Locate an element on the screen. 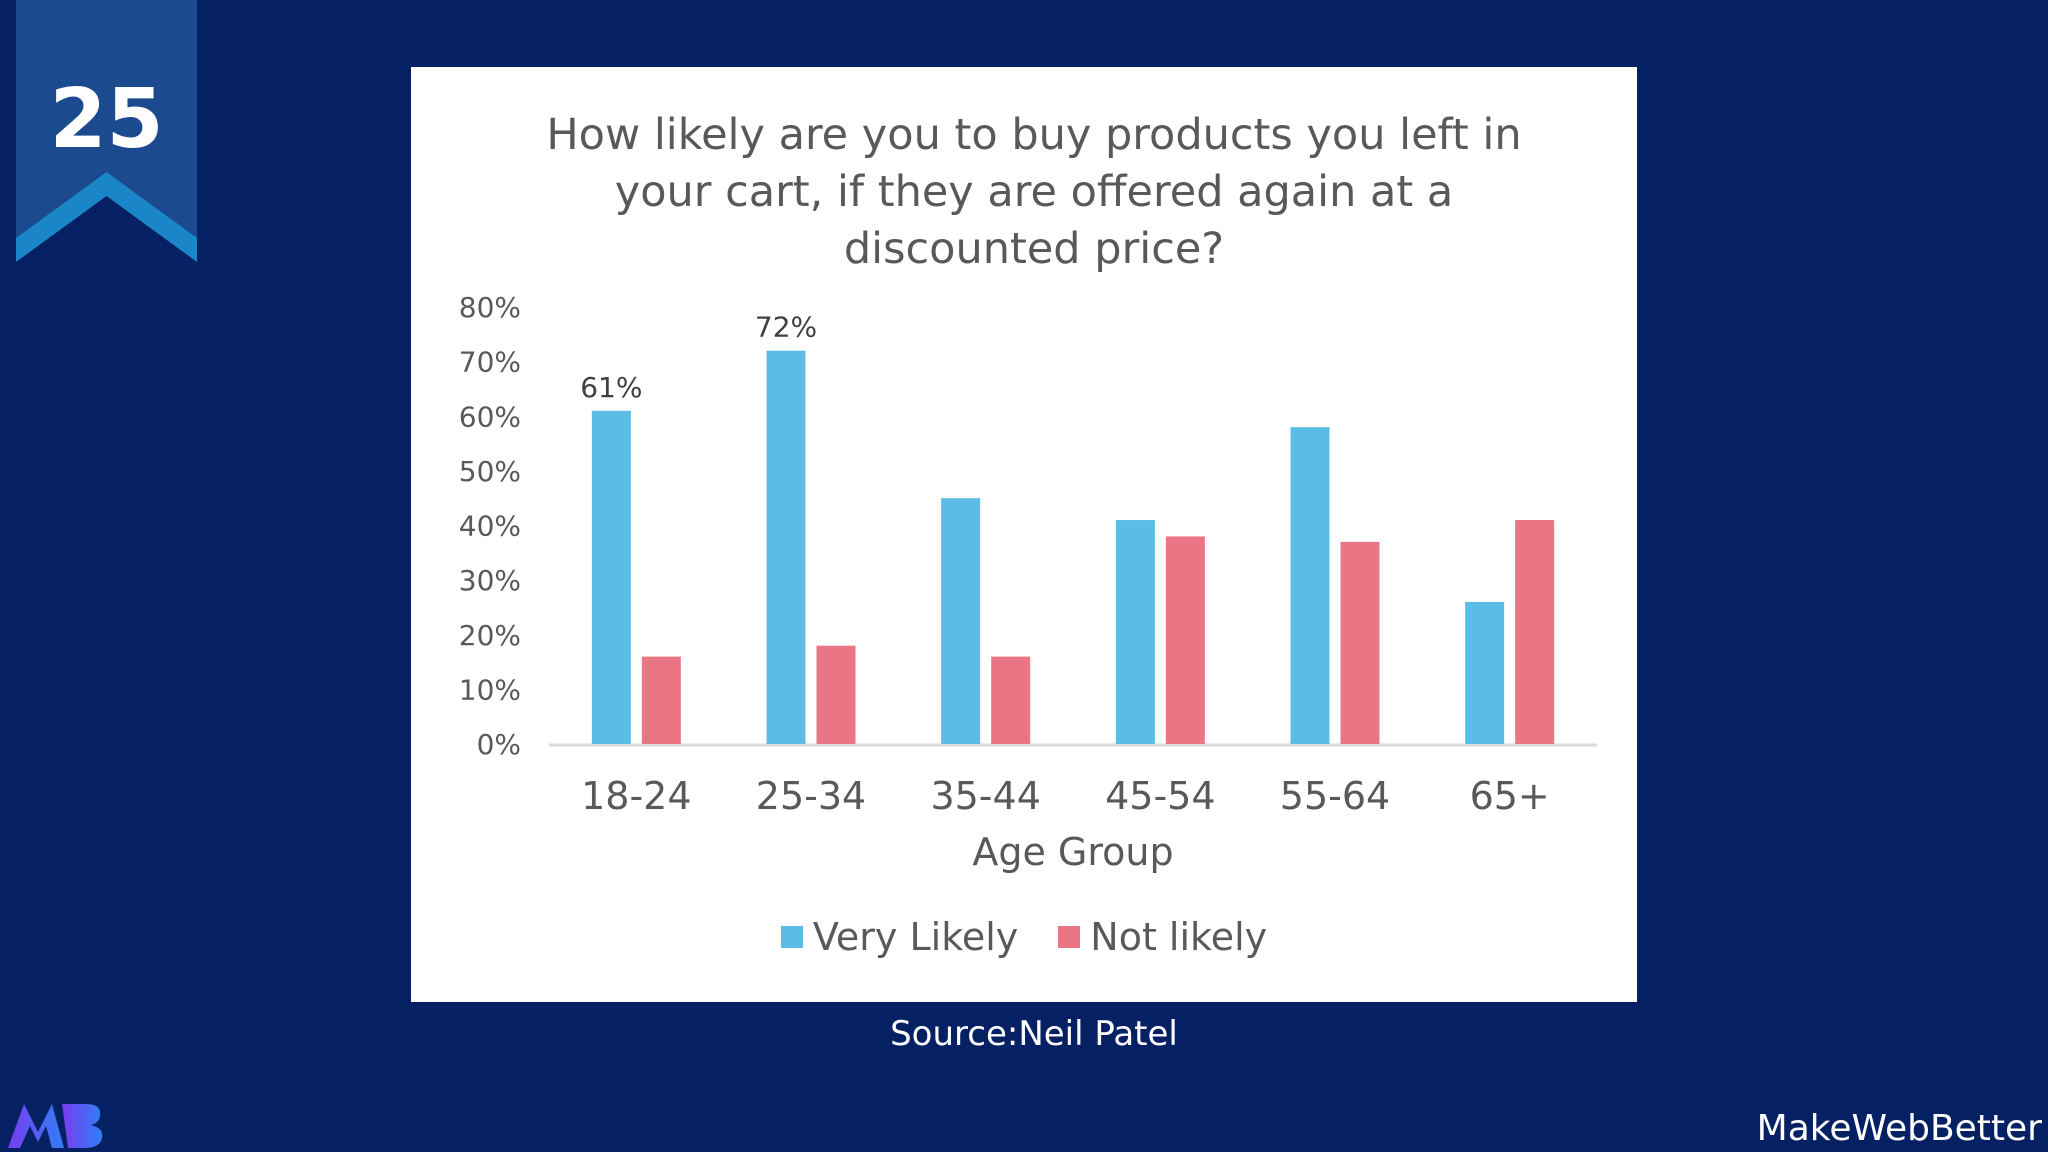 This screenshot has height=1152, width=2048. y-tick-label: 10% is located at coordinates (490, 689).